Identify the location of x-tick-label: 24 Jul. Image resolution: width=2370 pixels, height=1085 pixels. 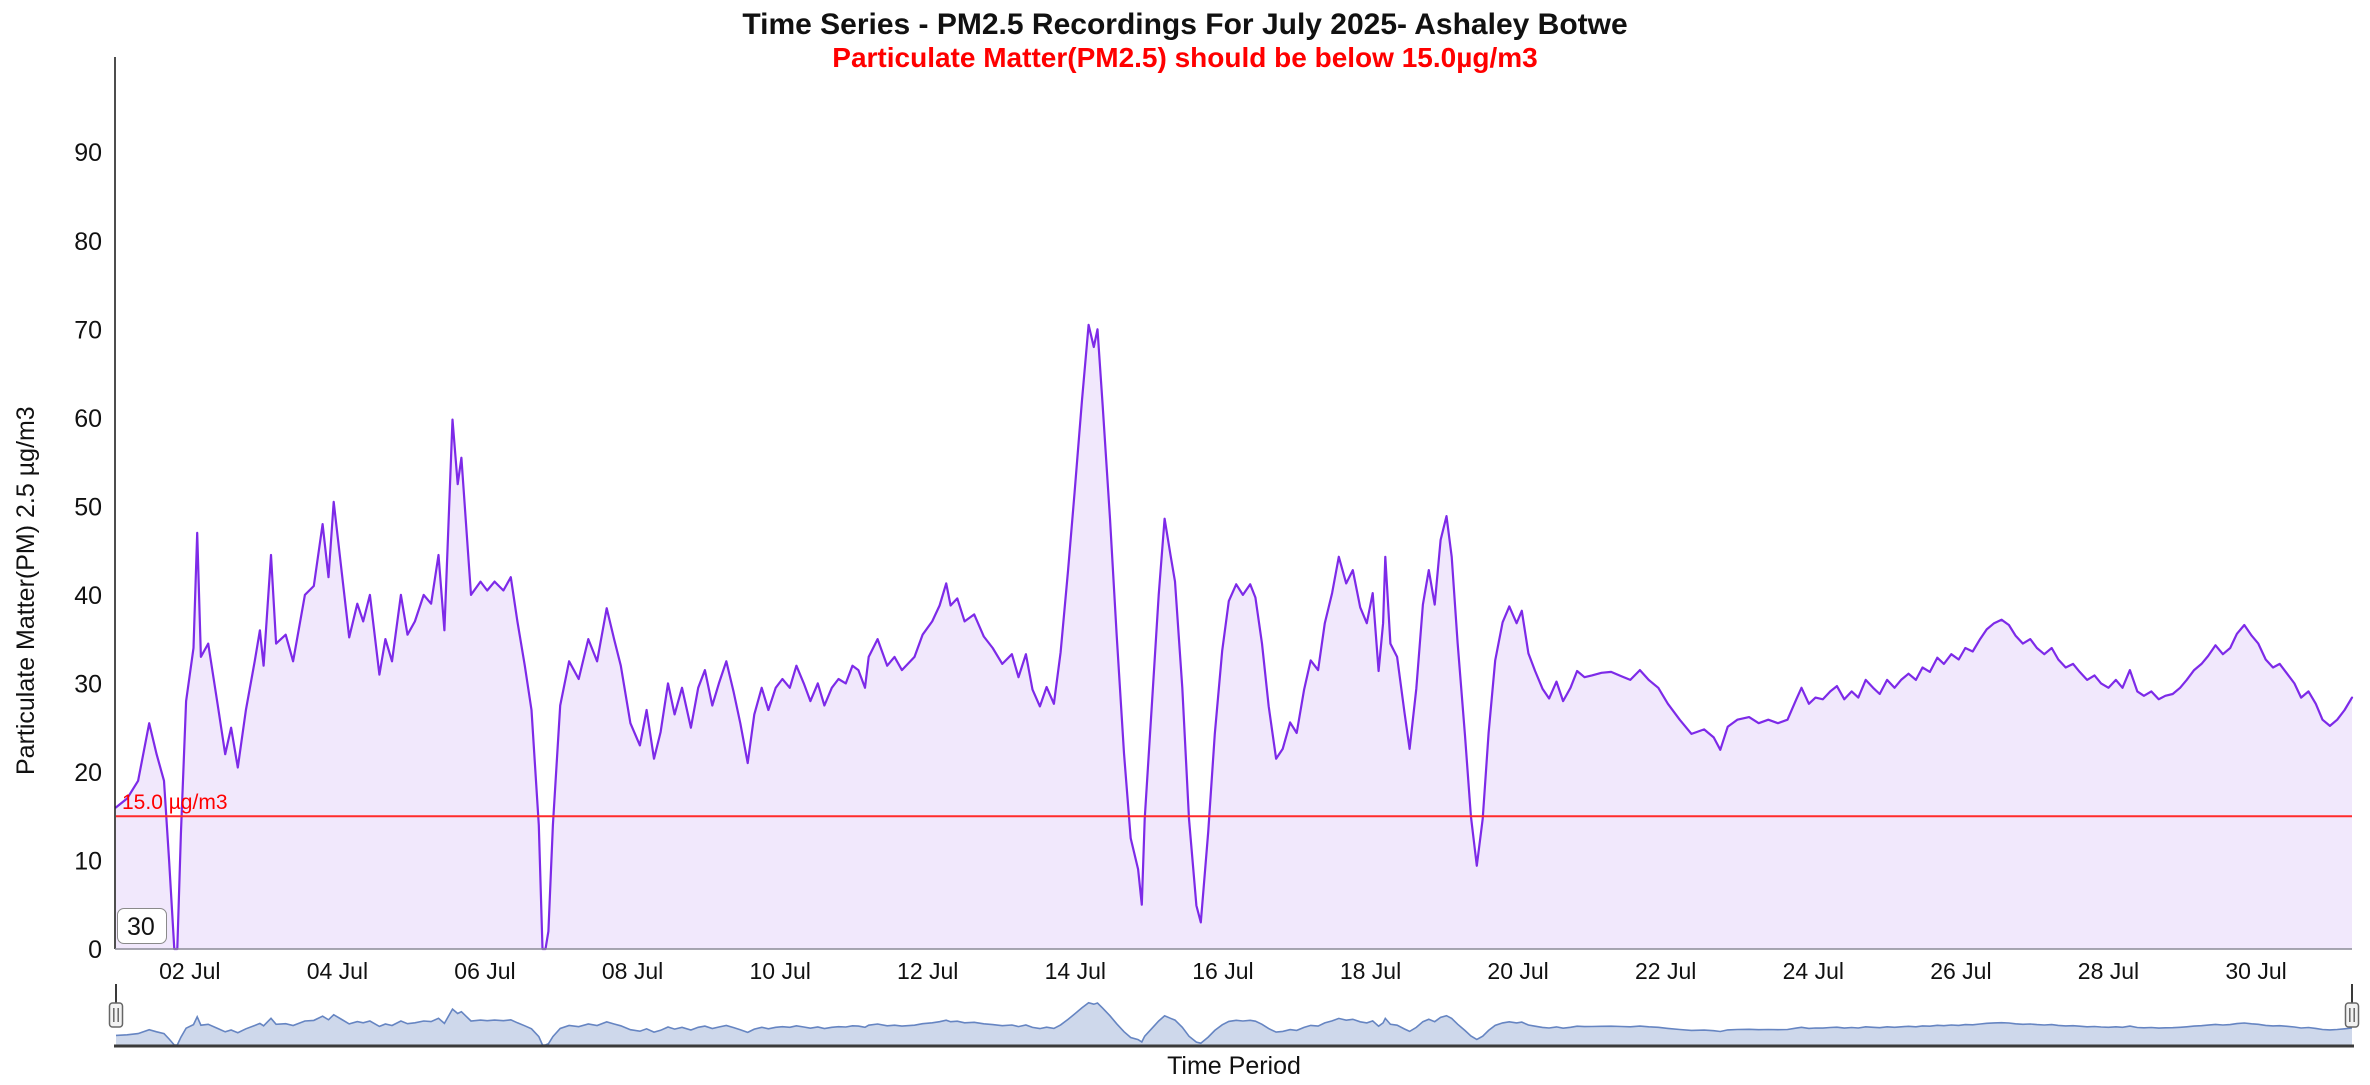
(1813, 971).